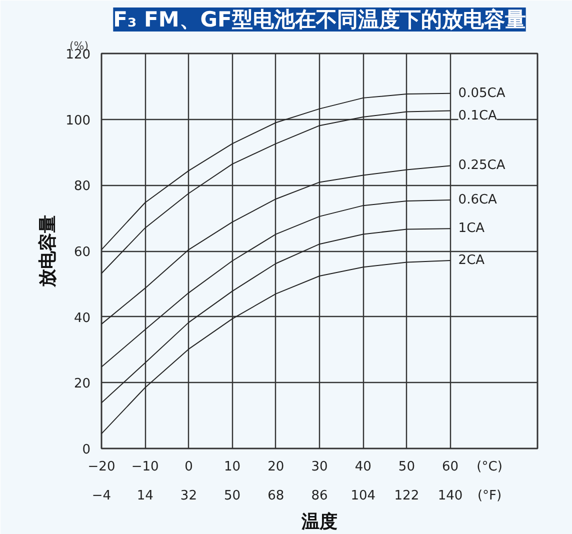  What do you see at coordinates (102, 496) in the screenshot?
I see `x2-tick-label: −4` at bounding box center [102, 496].